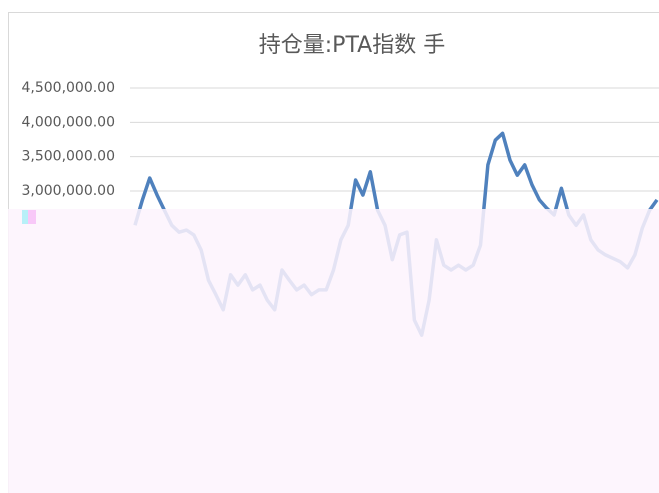 The width and height of the screenshot is (659, 493). What do you see at coordinates (352, 45) in the screenshot?
I see `chart-title: 持仓量:PTA指数 手` at bounding box center [352, 45].